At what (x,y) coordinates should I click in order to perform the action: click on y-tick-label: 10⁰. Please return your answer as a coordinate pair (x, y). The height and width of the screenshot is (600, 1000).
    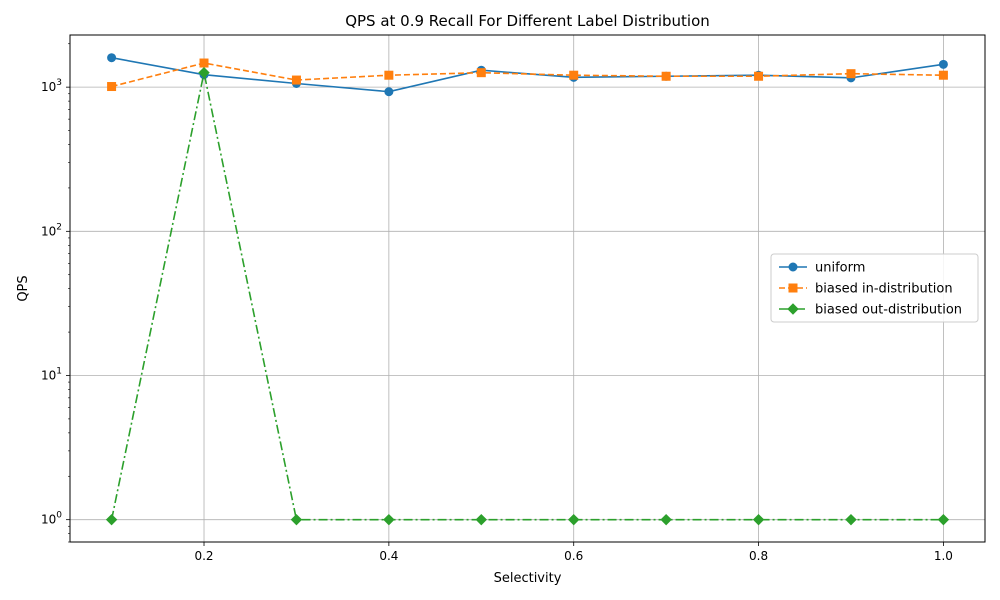
    Looking at the image, I should click on (51, 519).